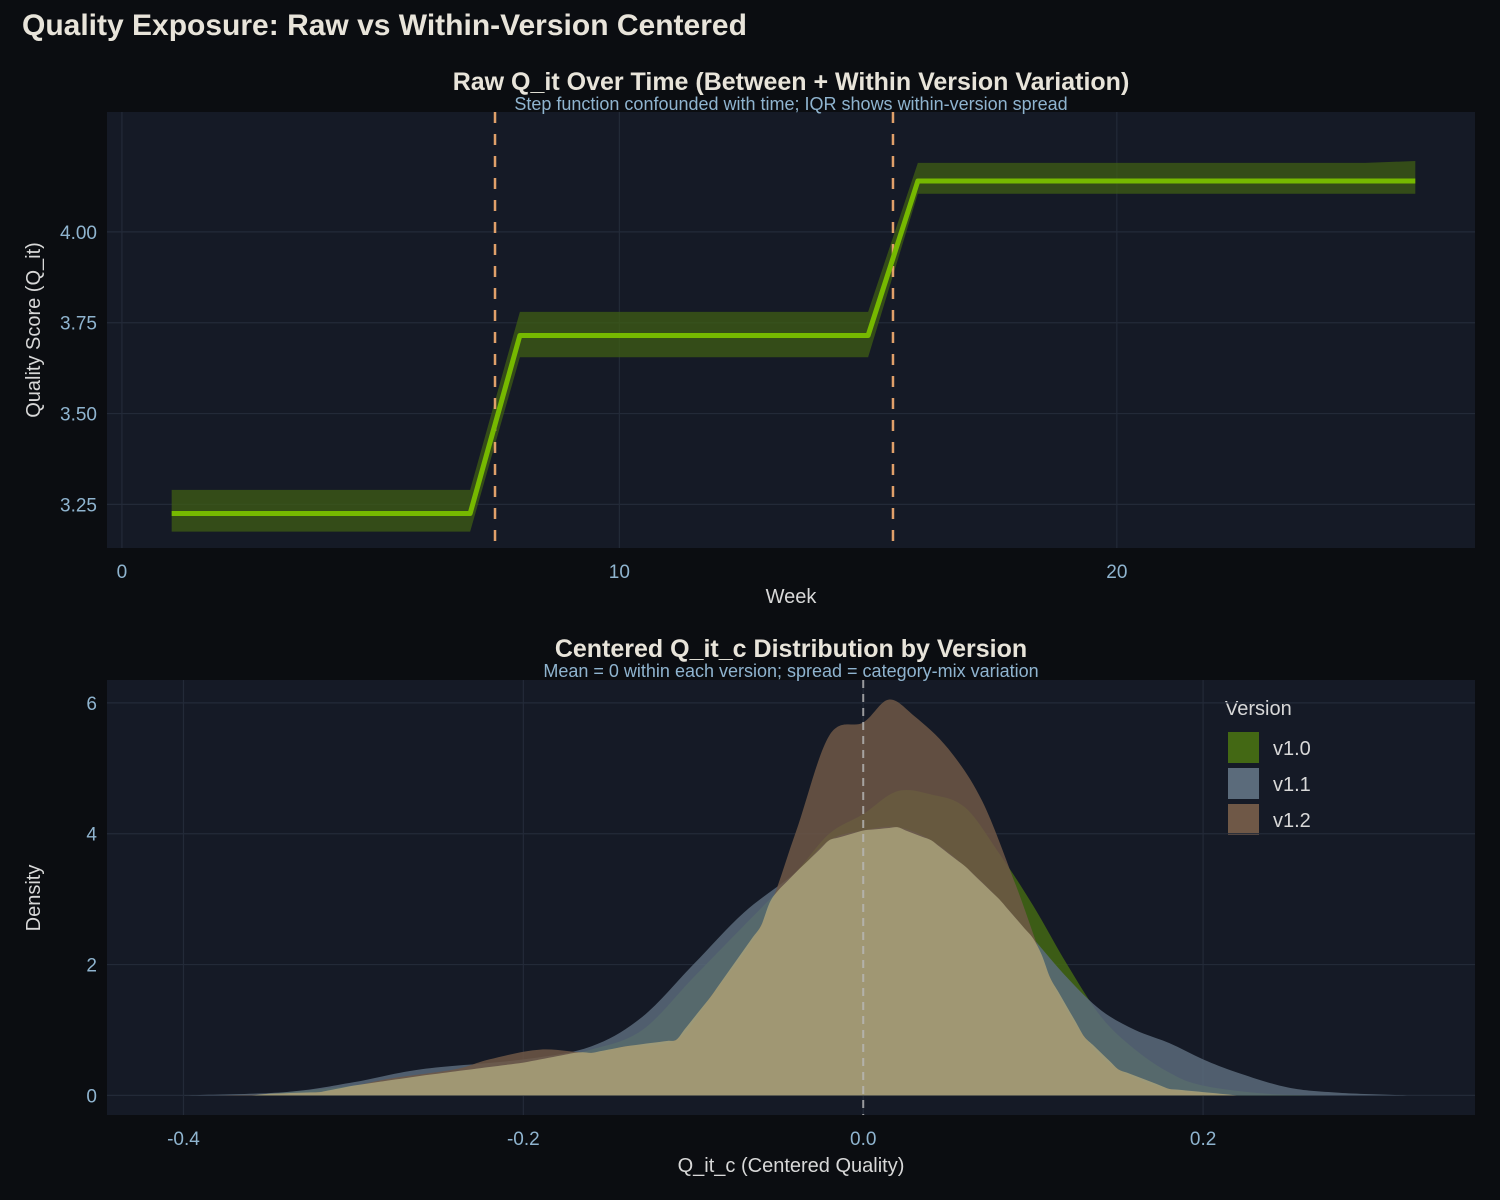 The width and height of the screenshot is (1500, 1200). What do you see at coordinates (91, 966) in the screenshot?
I see `y-tick-label: 2` at bounding box center [91, 966].